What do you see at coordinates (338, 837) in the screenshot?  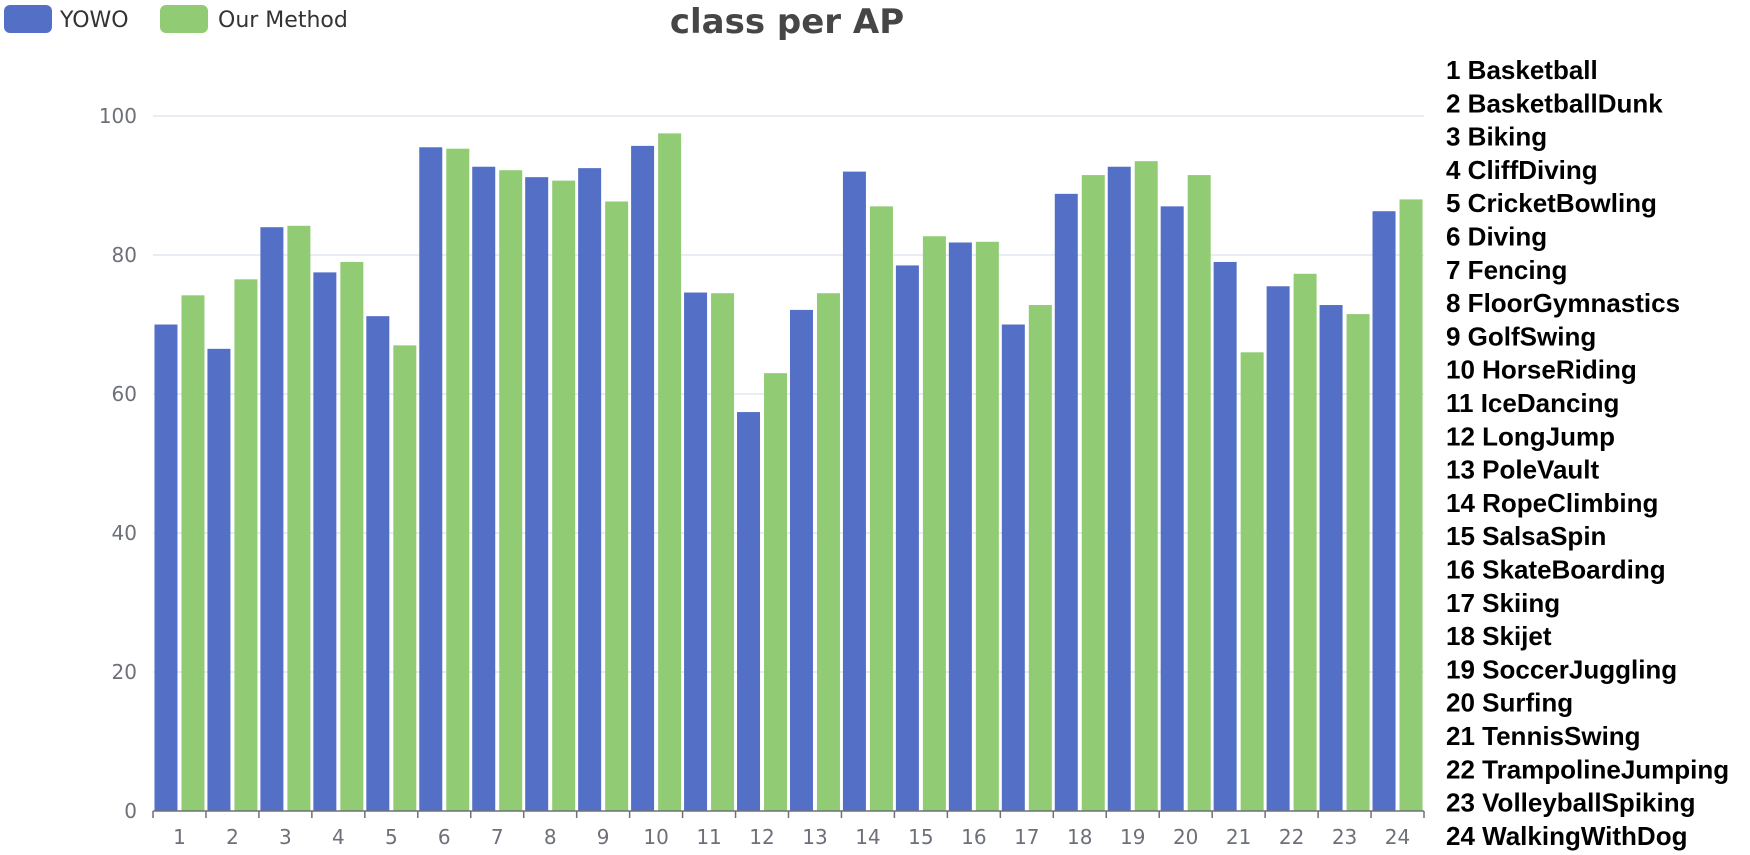 I see `x-tick-label: 4` at bounding box center [338, 837].